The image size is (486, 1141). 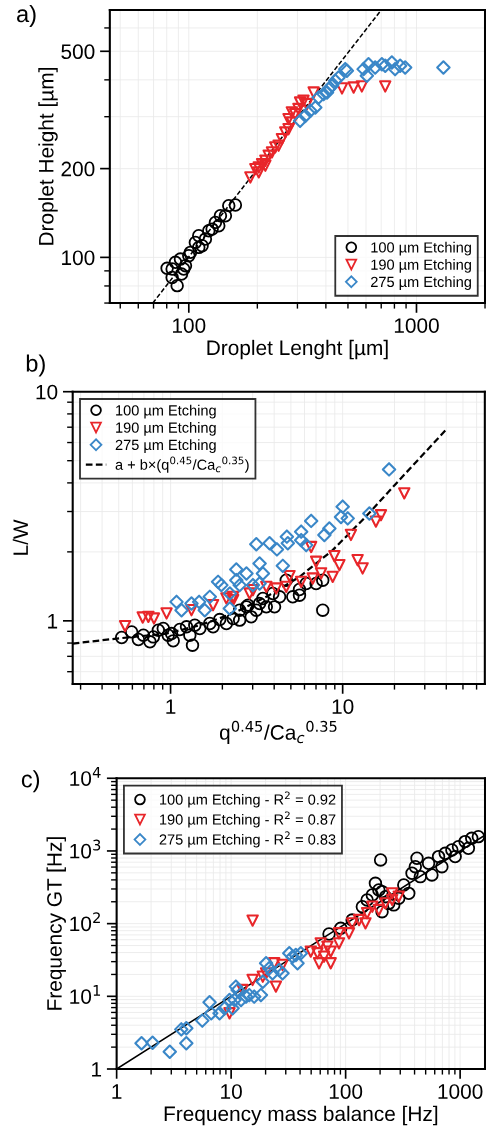 I want to click on text: c), so click(x=30, y=781).